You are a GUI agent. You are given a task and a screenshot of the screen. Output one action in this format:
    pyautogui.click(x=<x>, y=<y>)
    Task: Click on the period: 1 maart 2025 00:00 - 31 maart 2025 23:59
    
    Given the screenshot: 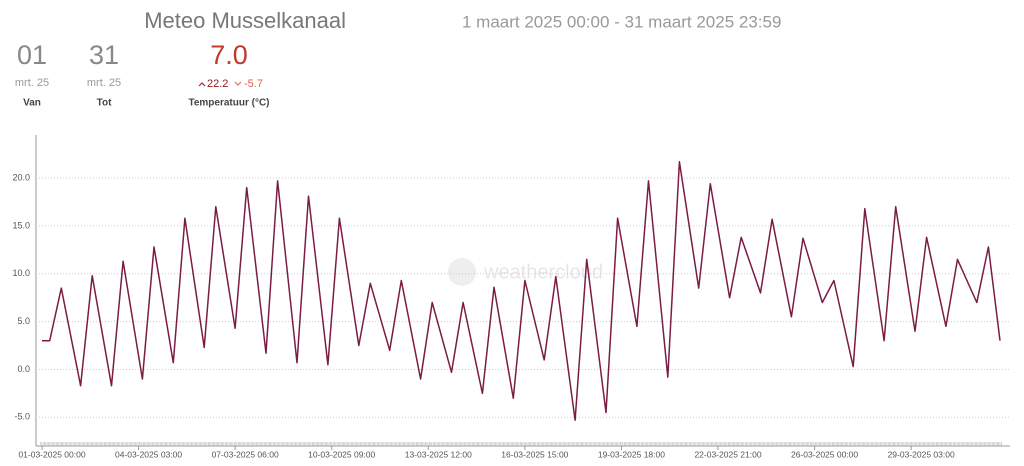 What is the action you would take?
    pyautogui.click(x=621, y=21)
    